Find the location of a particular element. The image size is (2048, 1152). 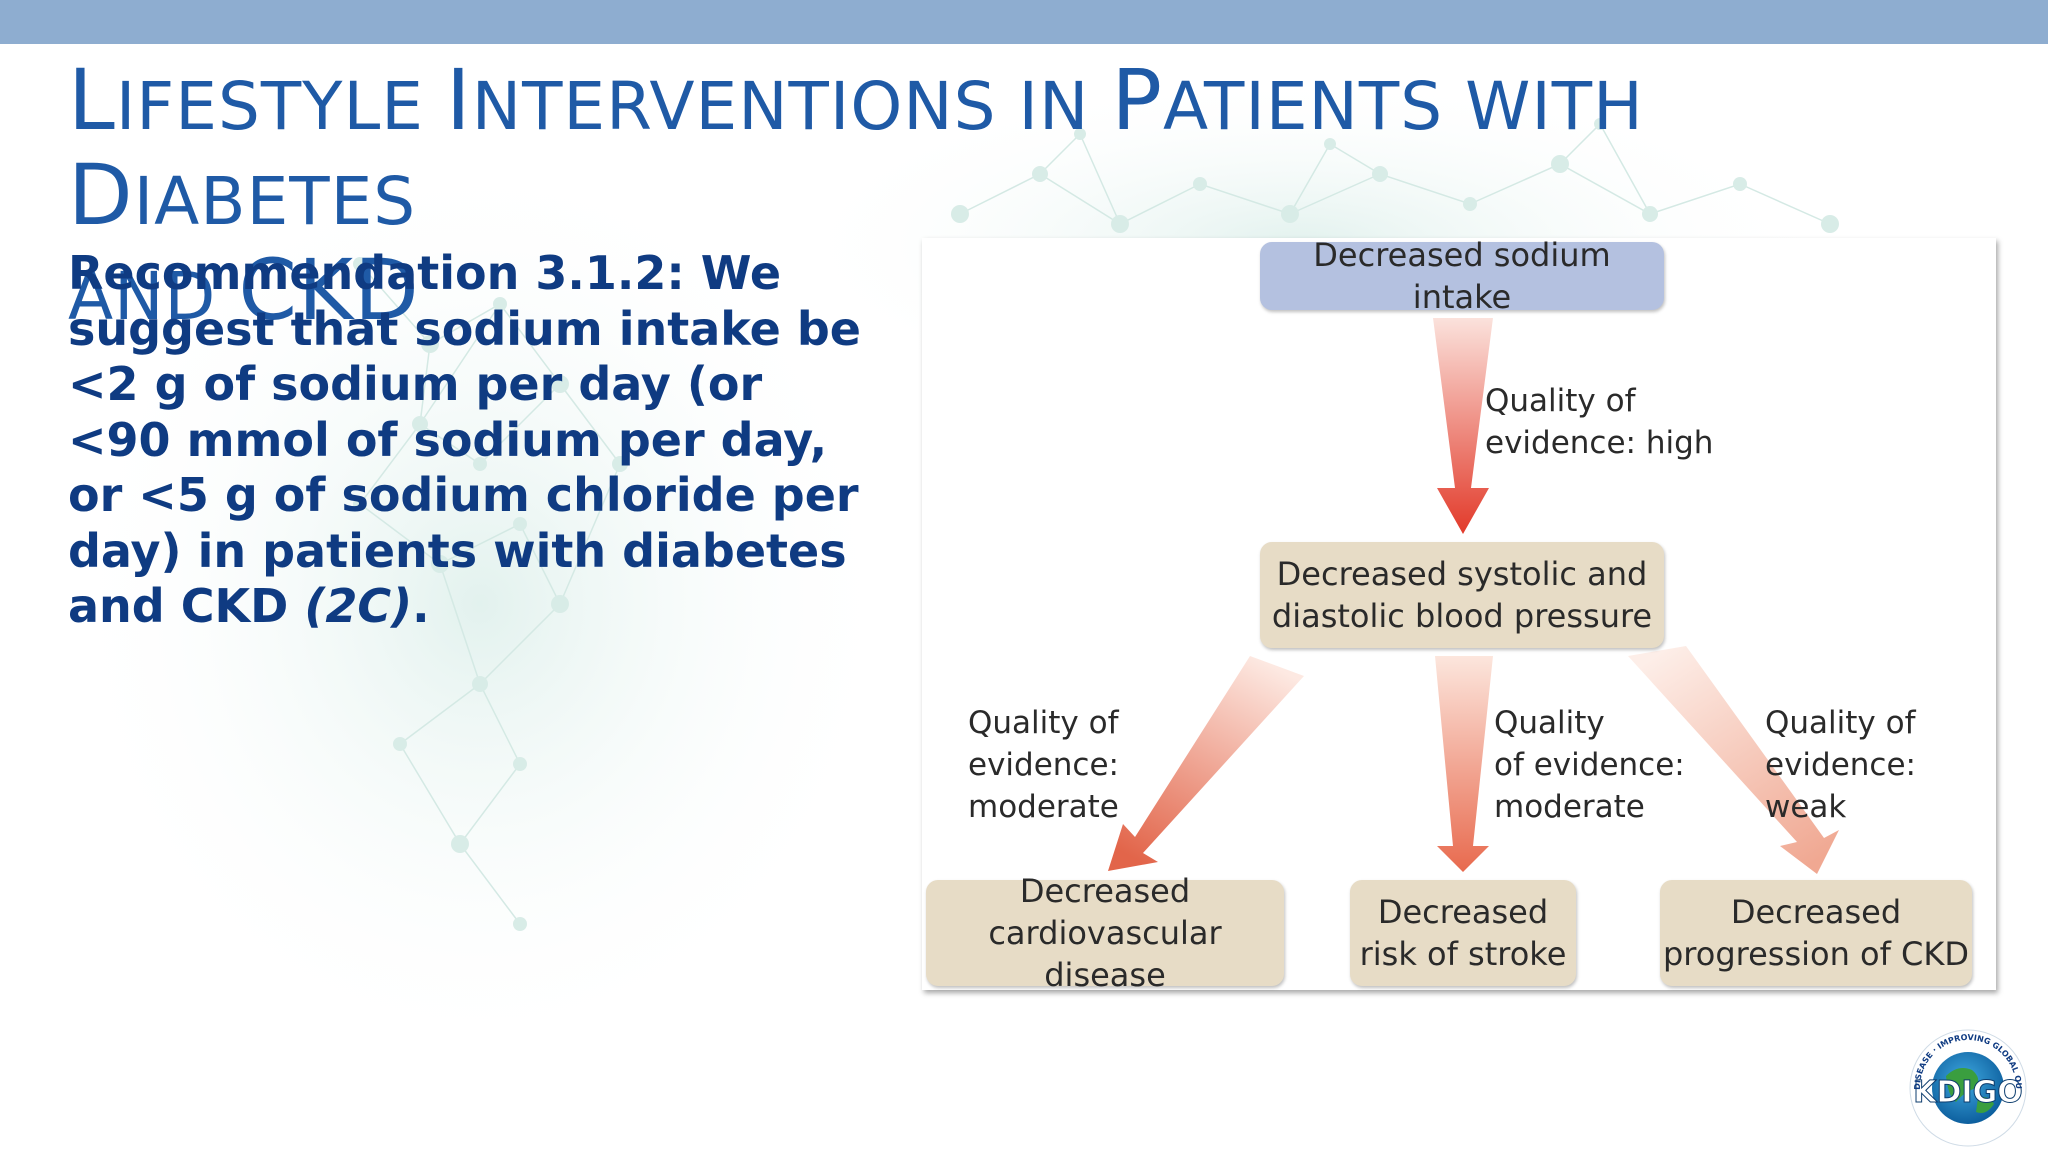

label-evidence-right: Quality of evidence: weak is located at coordinates (1840, 765).